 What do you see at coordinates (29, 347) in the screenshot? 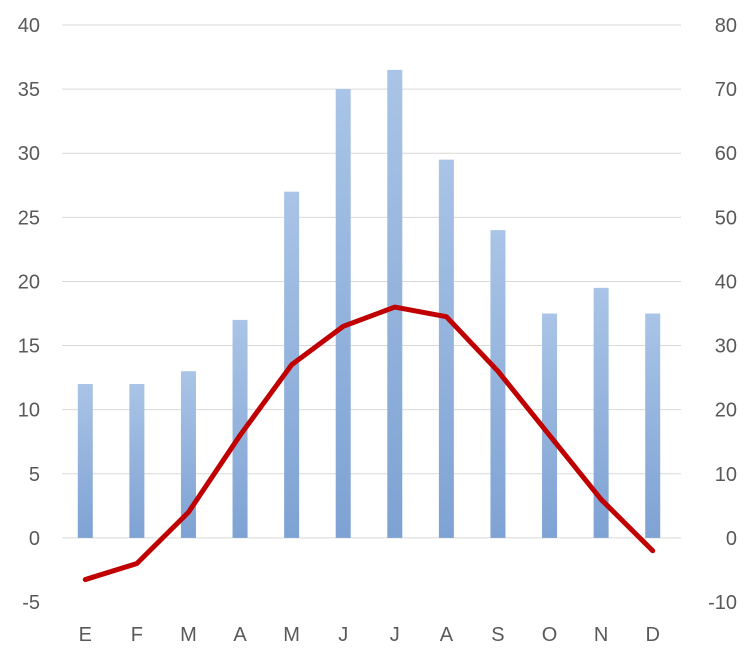
I see `left-tick-label: 15` at bounding box center [29, 347].